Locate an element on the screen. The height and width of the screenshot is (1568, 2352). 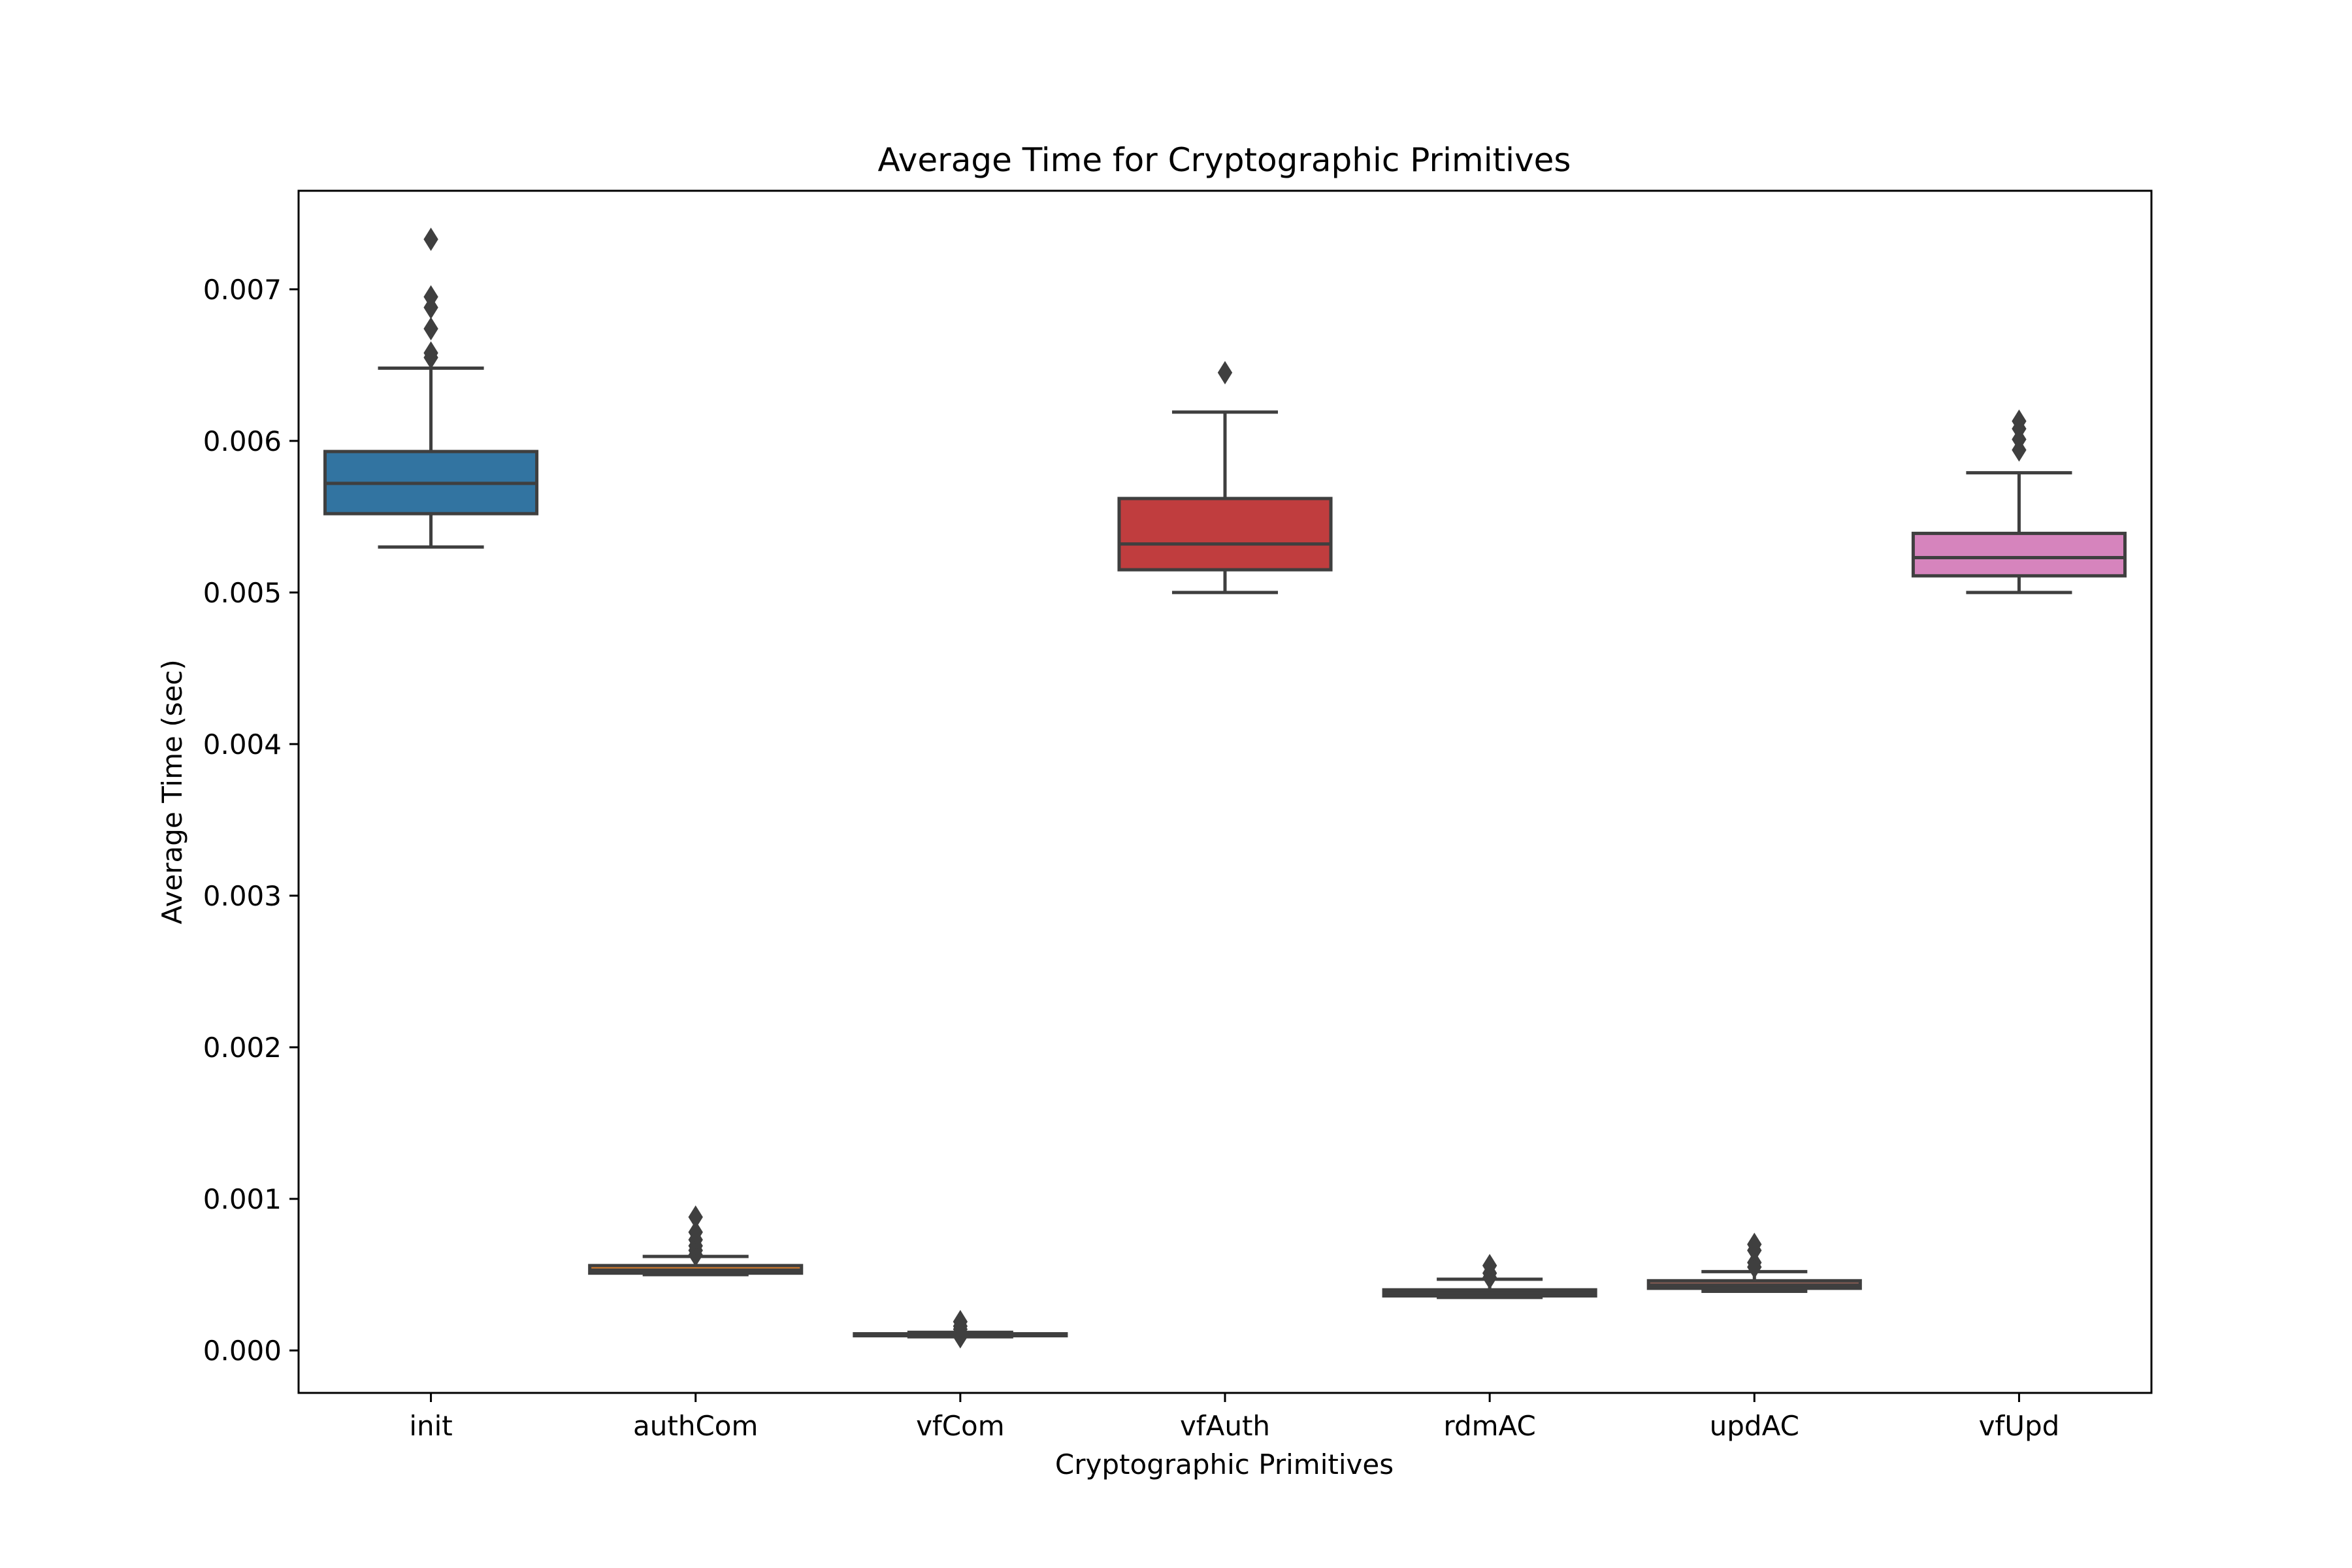
y-tick-label: 0.001 is located at coordinates (242, 1199).